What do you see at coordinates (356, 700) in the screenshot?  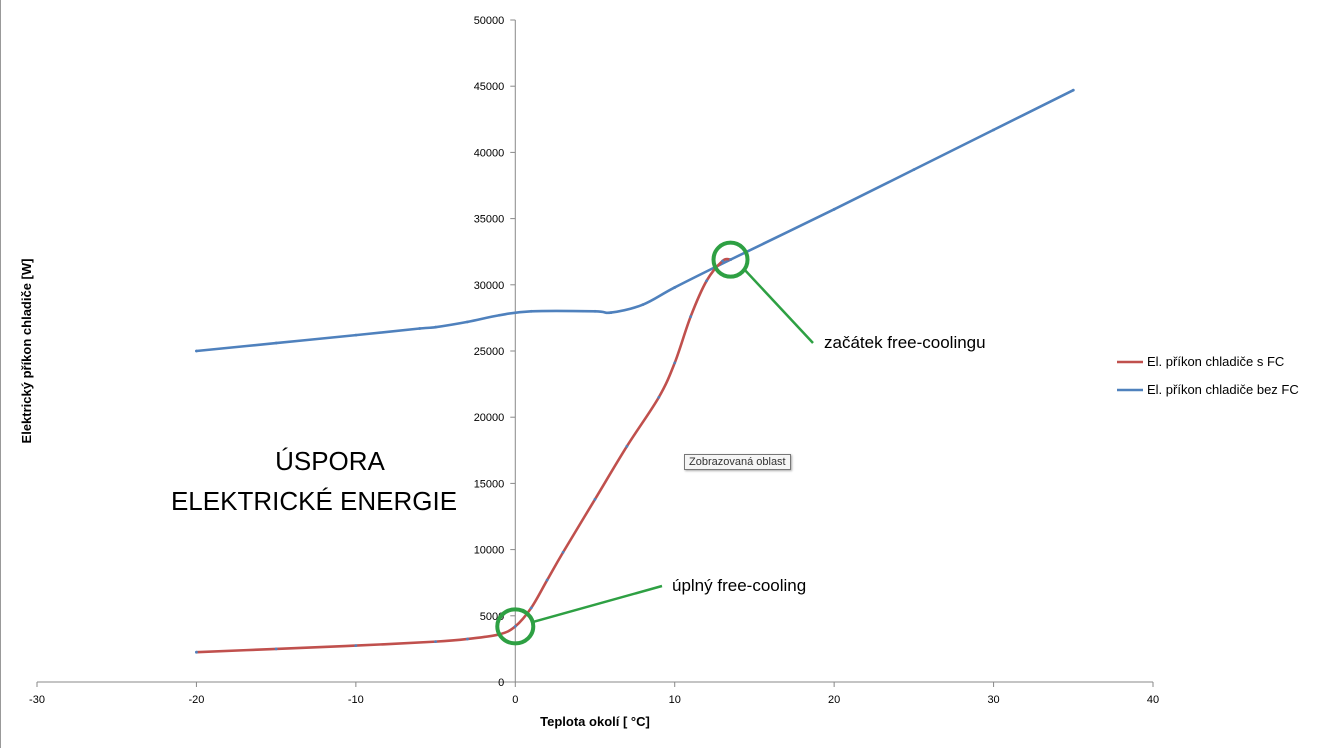 I see `x-tick-label: -10` at bounding box center [356, 700].